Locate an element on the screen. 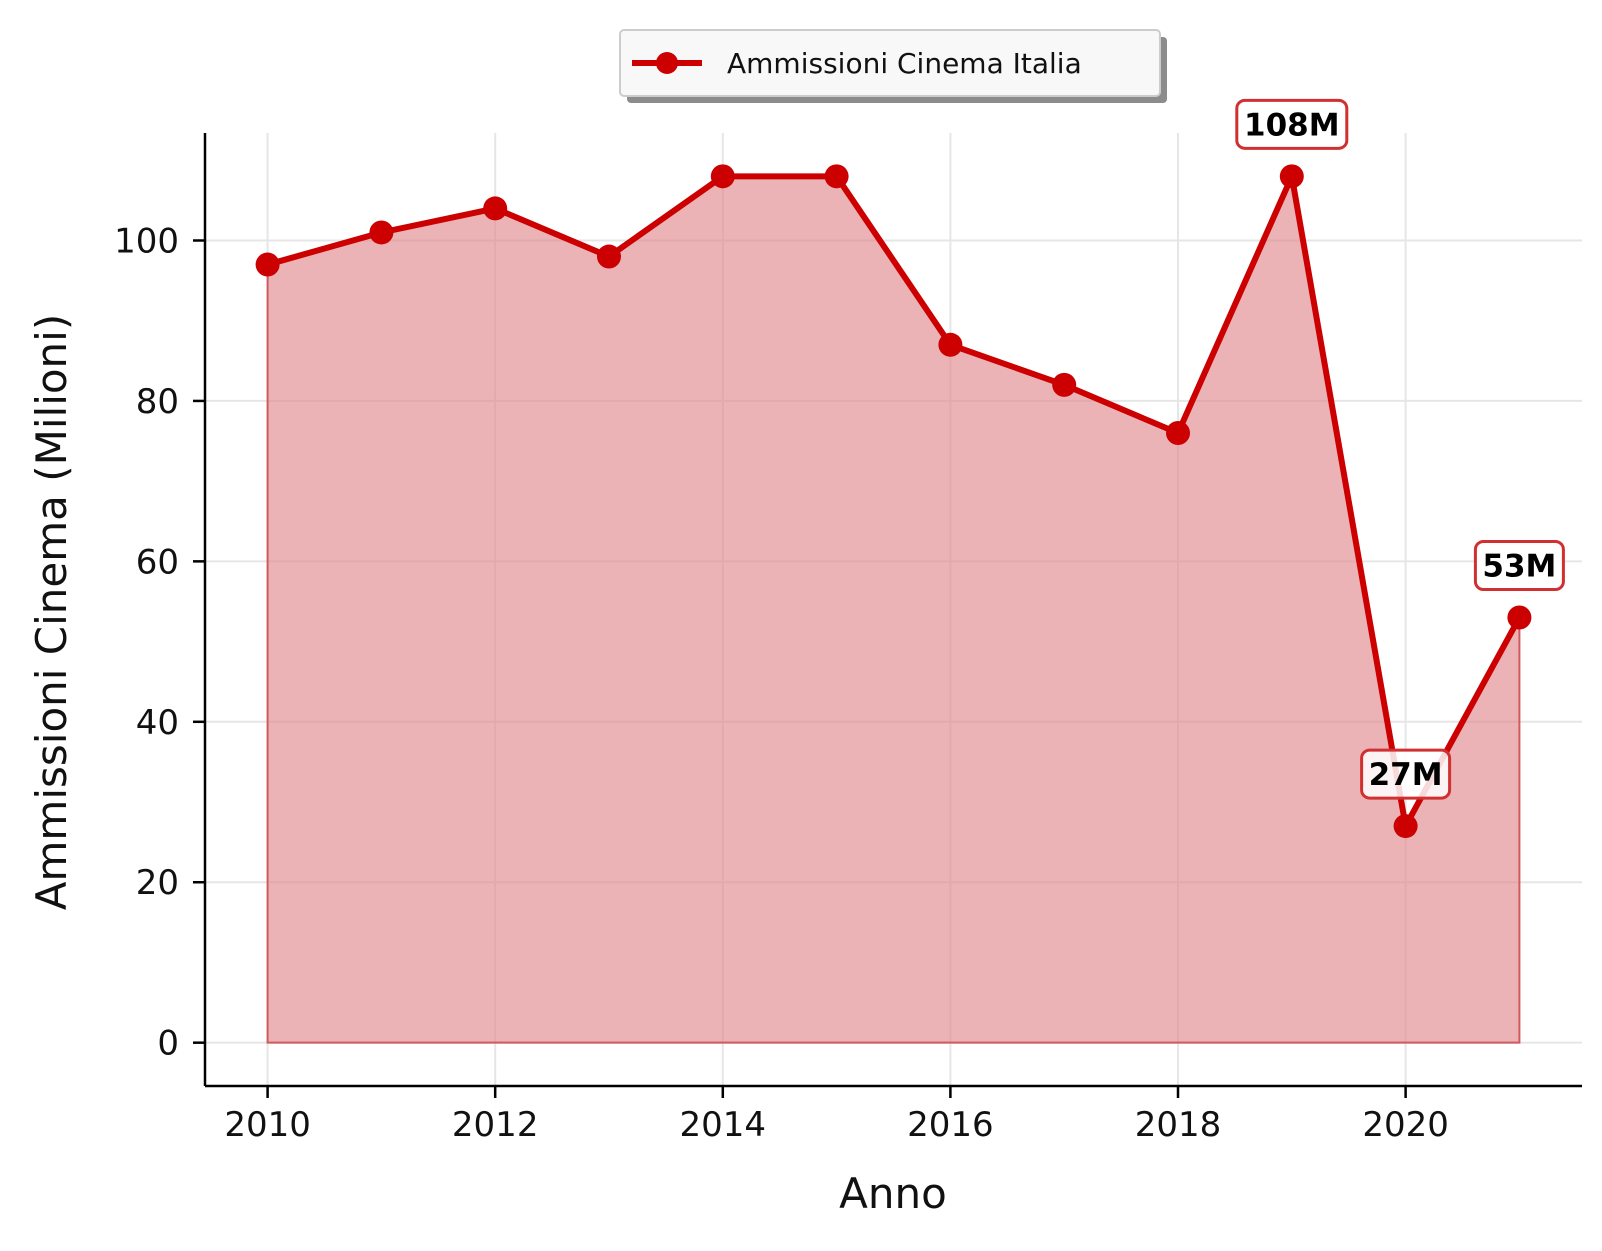 The image size is (1602, 1251). annotation-label: 27M is located at coordinates (1406, 775).